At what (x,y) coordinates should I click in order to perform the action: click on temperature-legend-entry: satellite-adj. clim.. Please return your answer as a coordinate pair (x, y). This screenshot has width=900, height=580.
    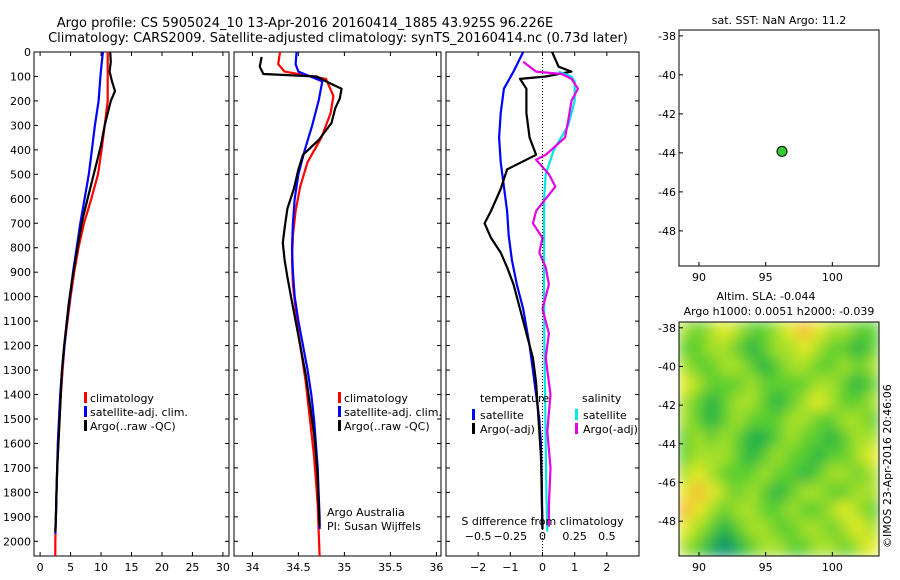
    Looking at the image, I should click on (139, 412).